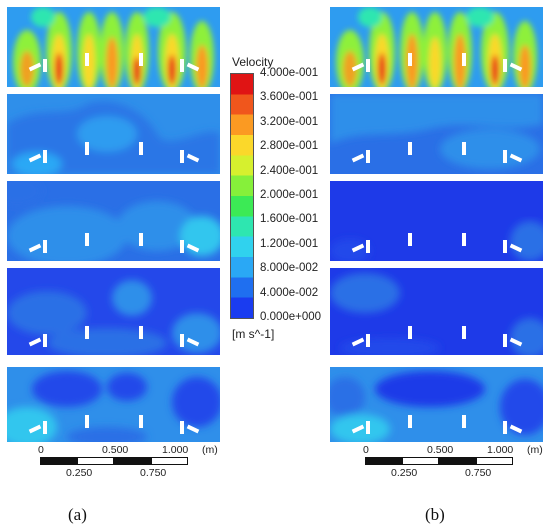  Describe the element at coordinates (435, 514) in the screenshot. I see `caption-b: (b)` at that location.